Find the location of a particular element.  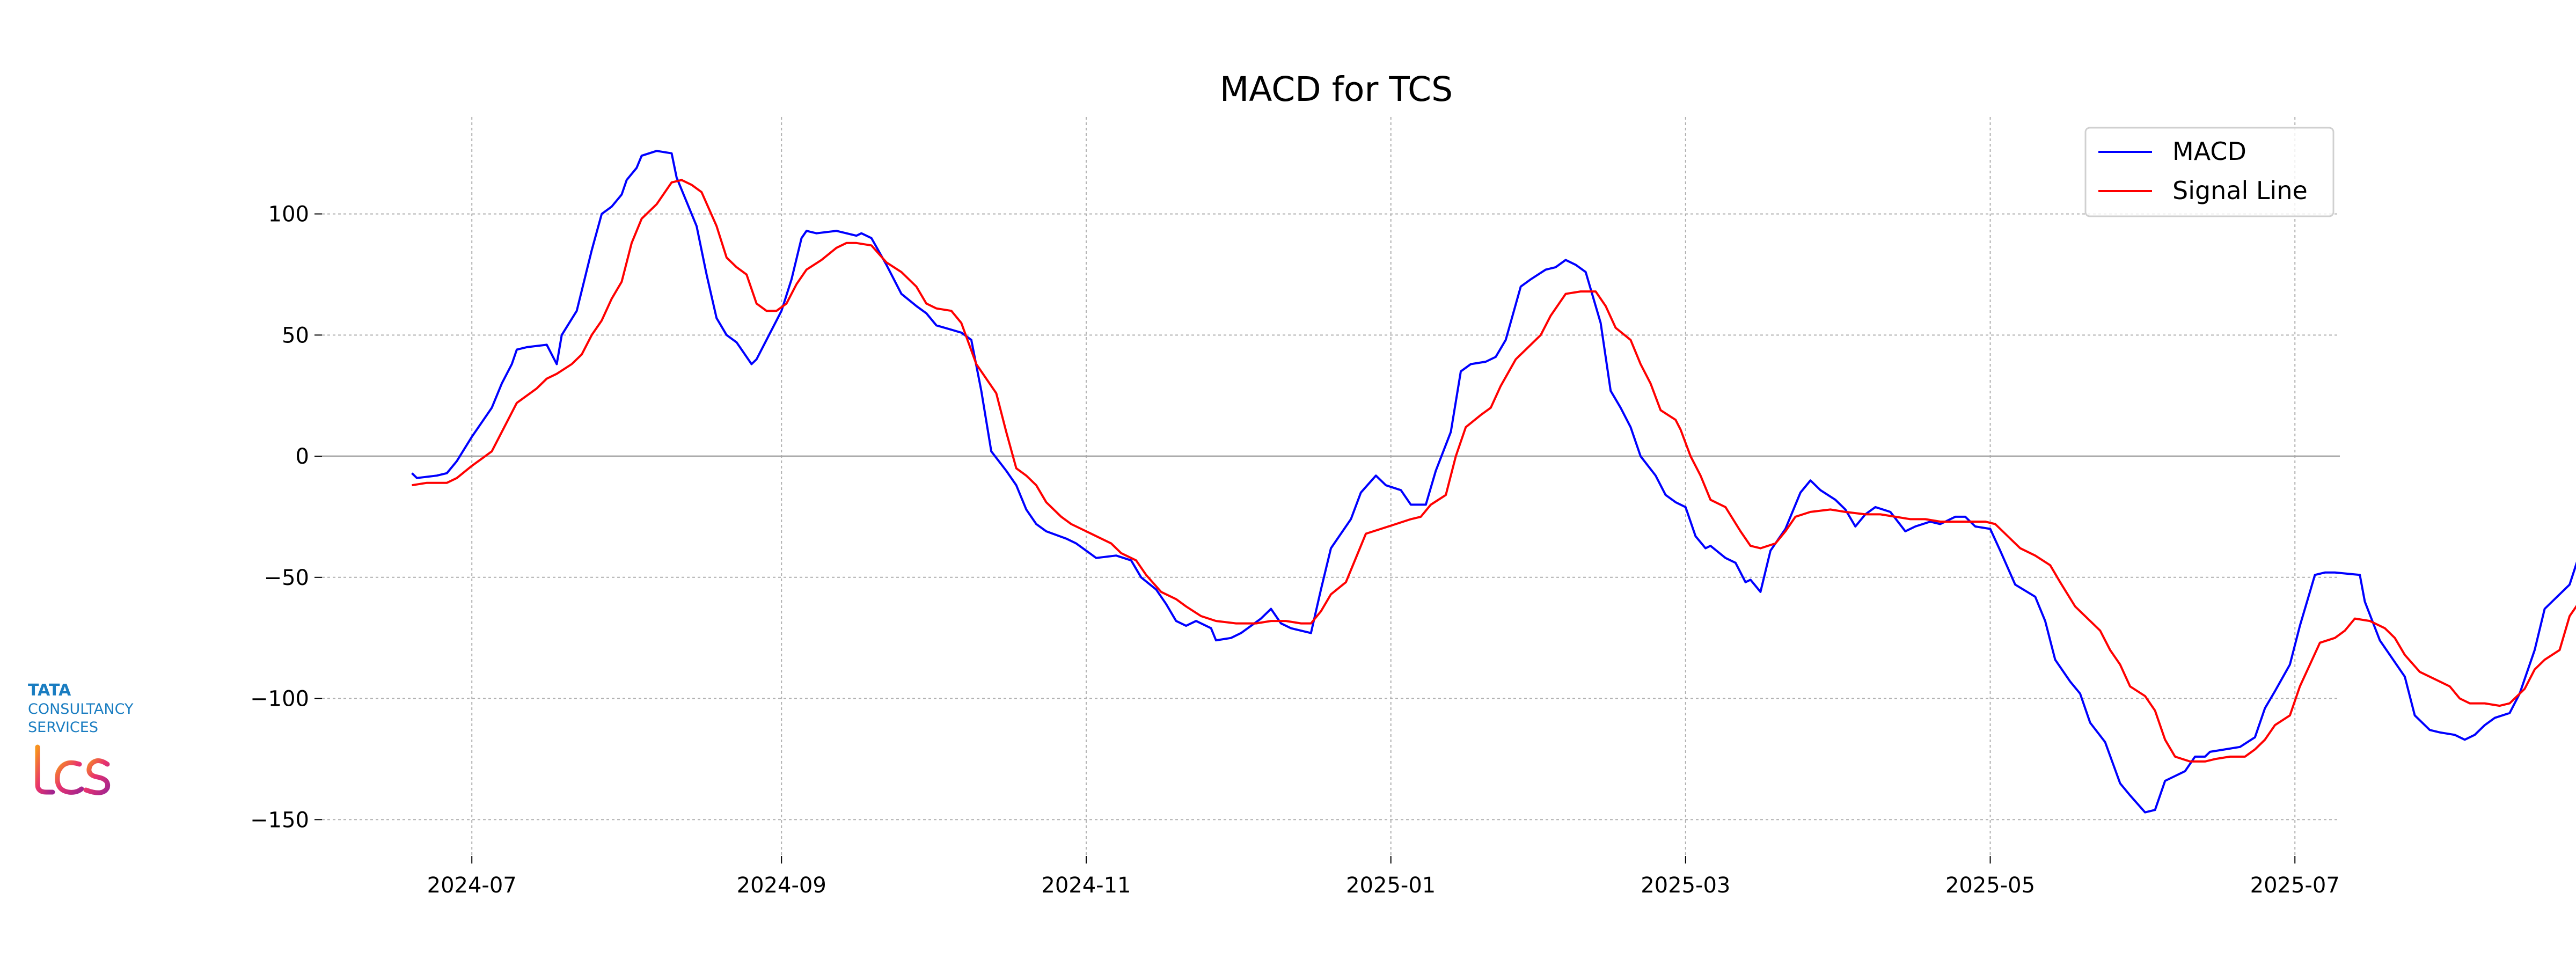

legend: MACD Signal Line is located at coordinates (2209, 172).